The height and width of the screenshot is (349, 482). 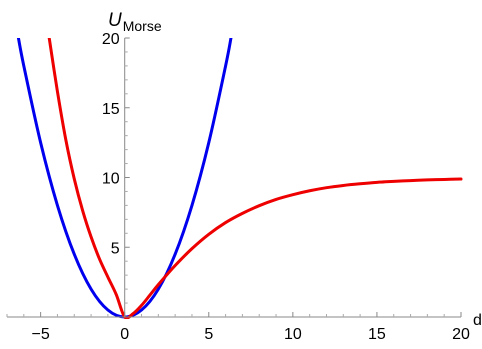 I want to click on x-tick-label: 10, so click(x=293, y=334).